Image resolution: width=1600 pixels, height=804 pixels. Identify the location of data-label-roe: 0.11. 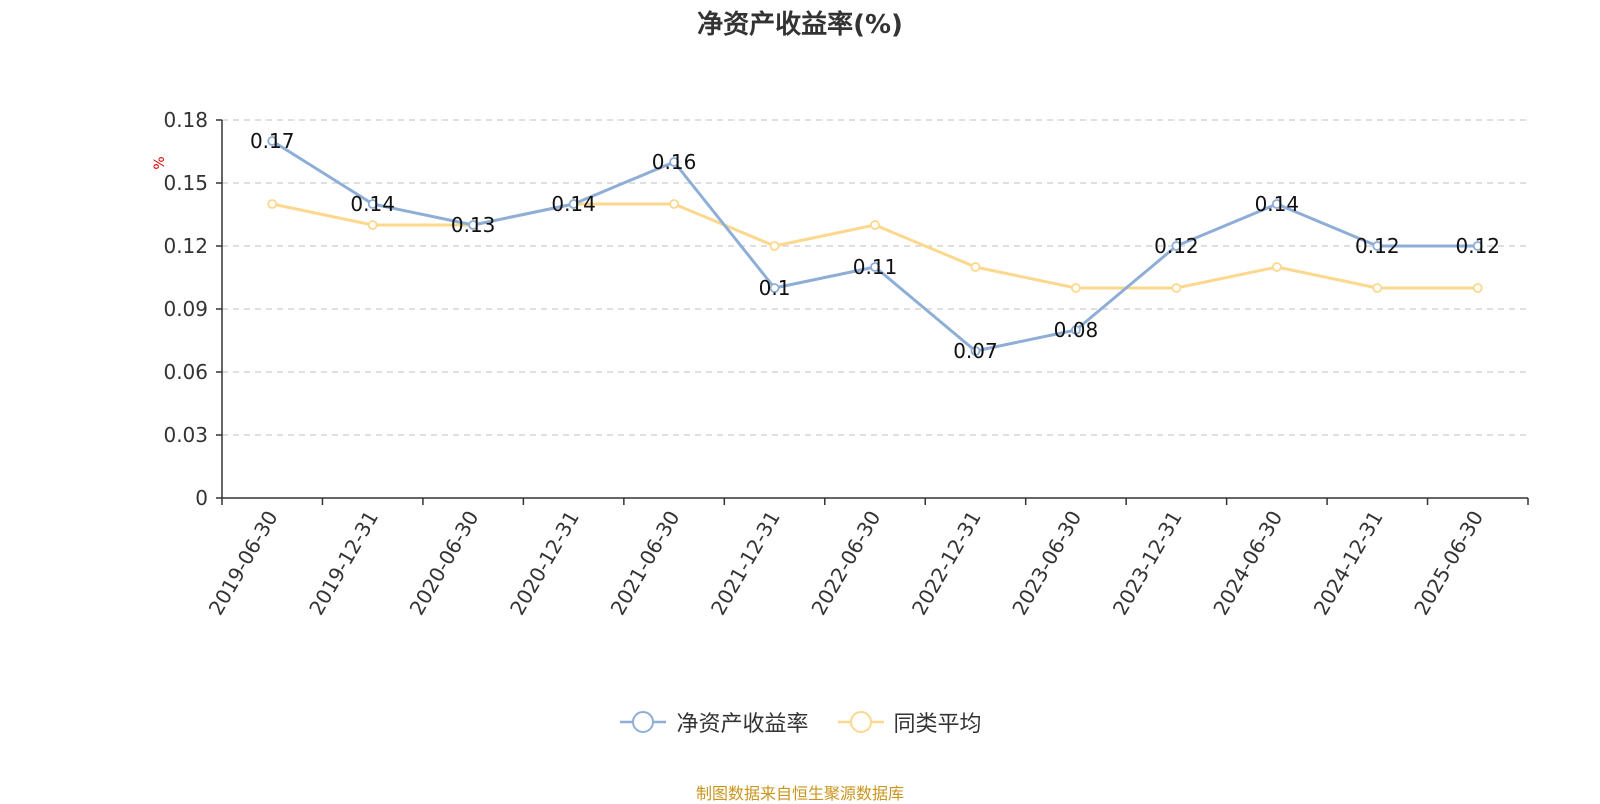
(875, 267).